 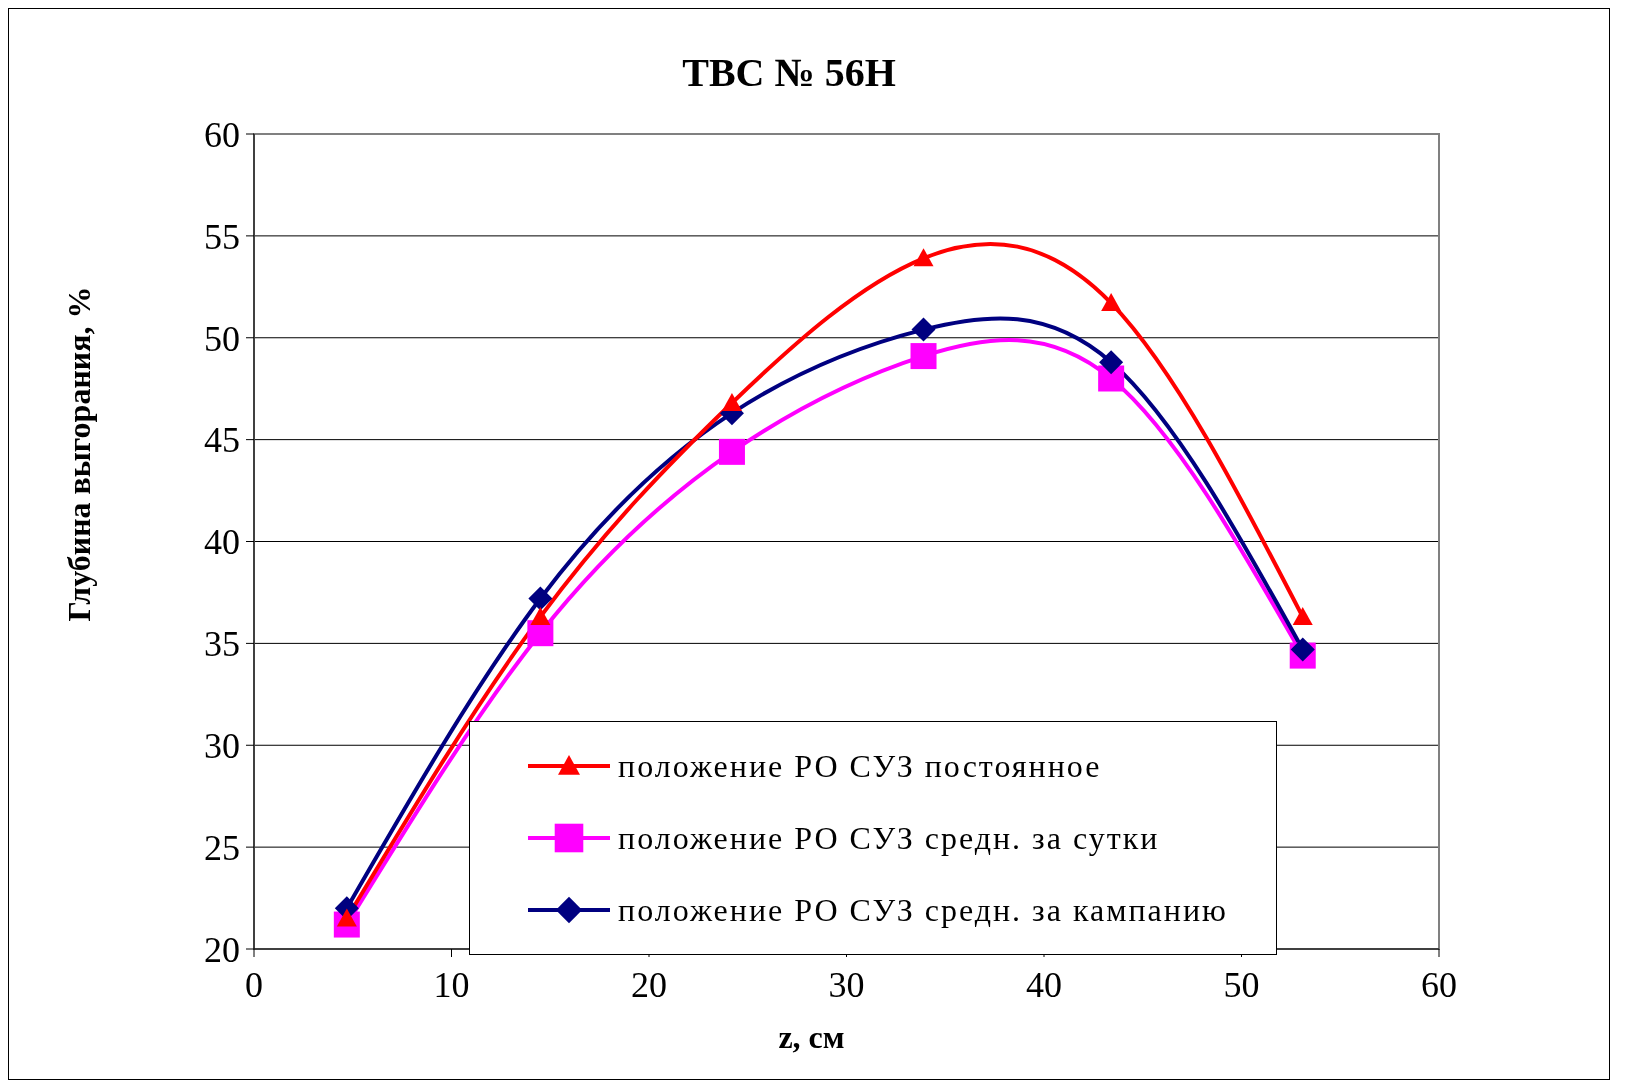 I want to click on x-tick-label: 0, so click(x=254, y=984).